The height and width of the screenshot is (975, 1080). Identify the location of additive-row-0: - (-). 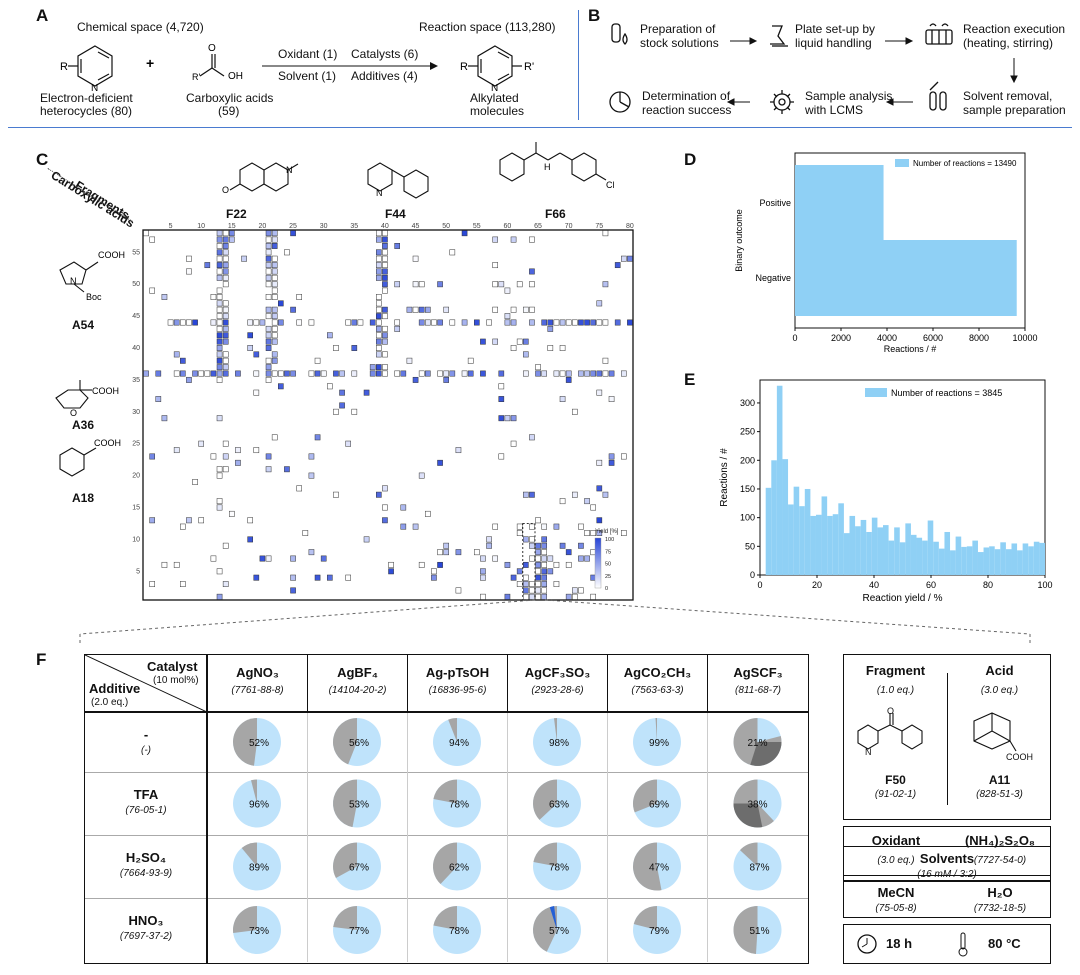
(146, 742).